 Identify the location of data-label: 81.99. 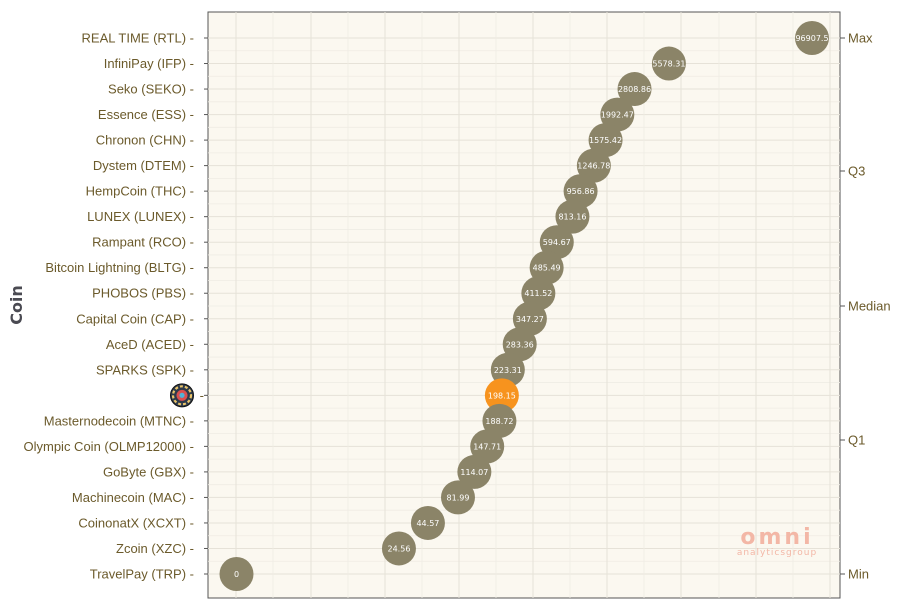
(458, 497).